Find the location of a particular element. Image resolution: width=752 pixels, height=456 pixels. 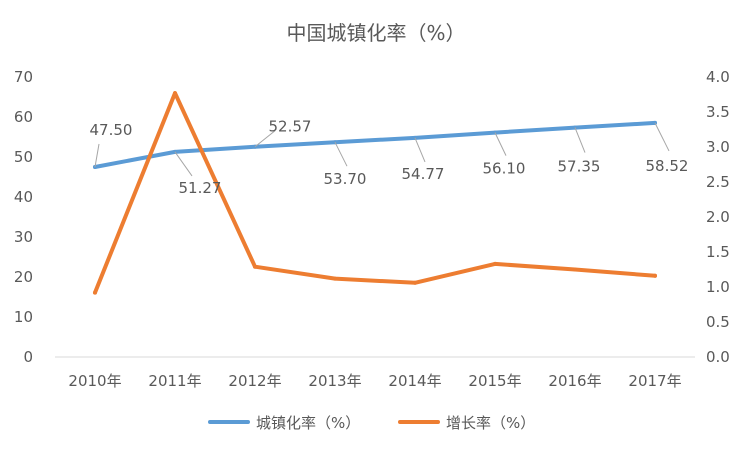

y-left-tick-label: 60 is located at coordinates (23, 117).